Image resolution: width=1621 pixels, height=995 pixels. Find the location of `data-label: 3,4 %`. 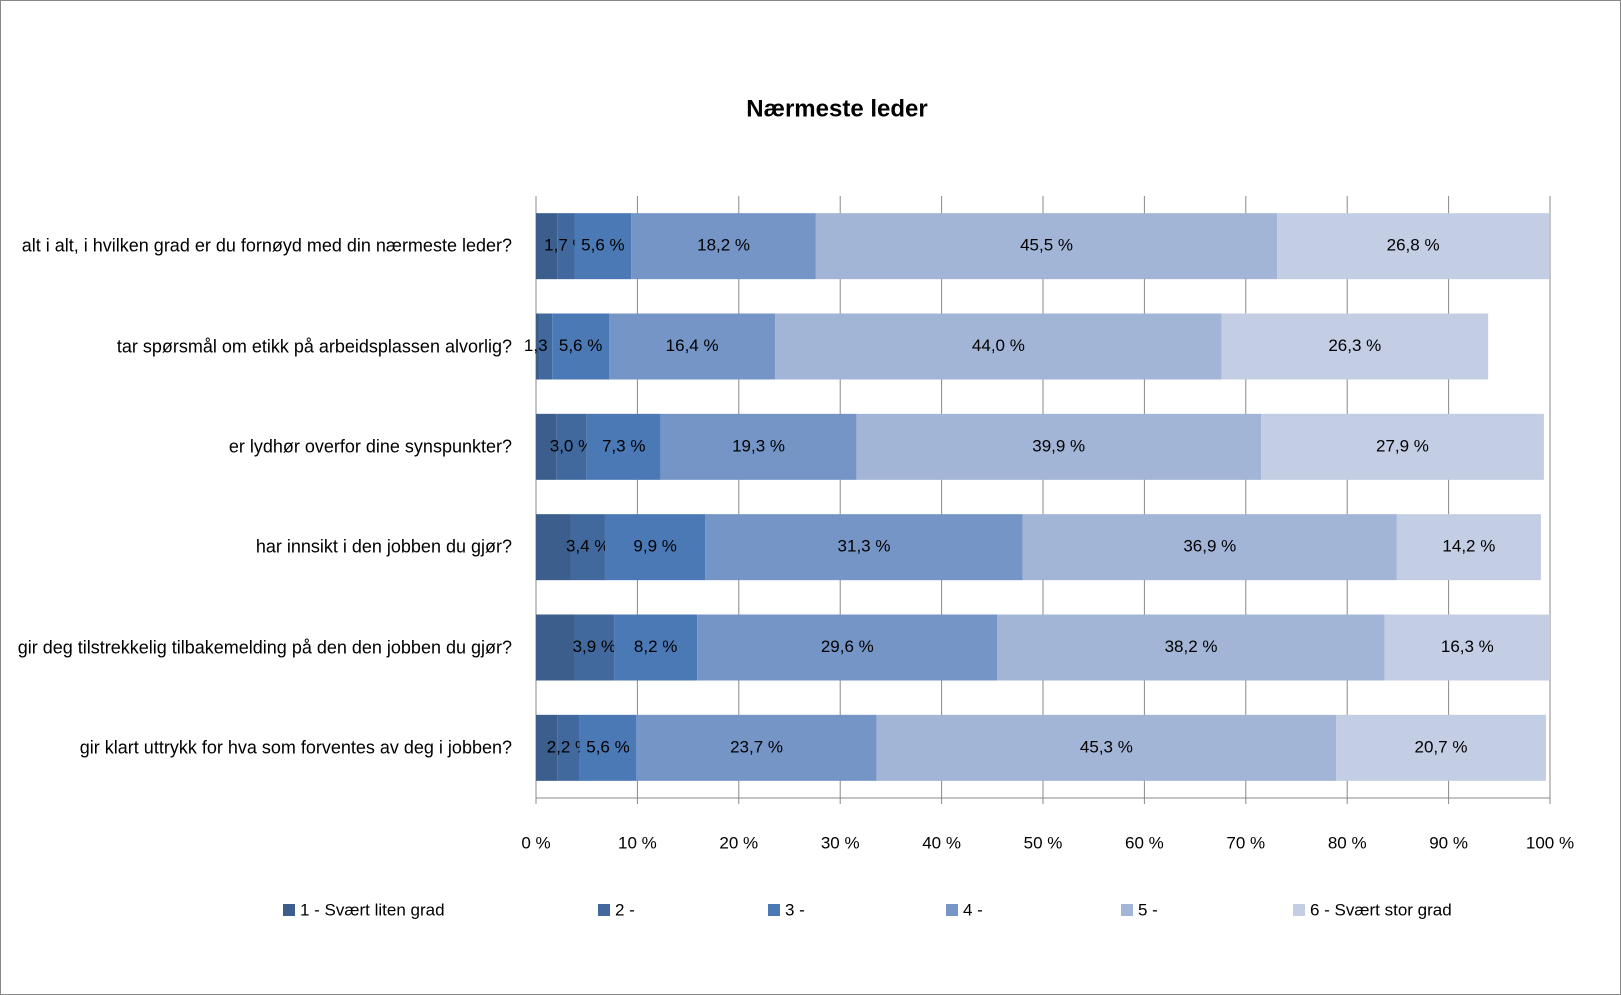

data-label: 3,4 % is located at coordinates (587, 546).